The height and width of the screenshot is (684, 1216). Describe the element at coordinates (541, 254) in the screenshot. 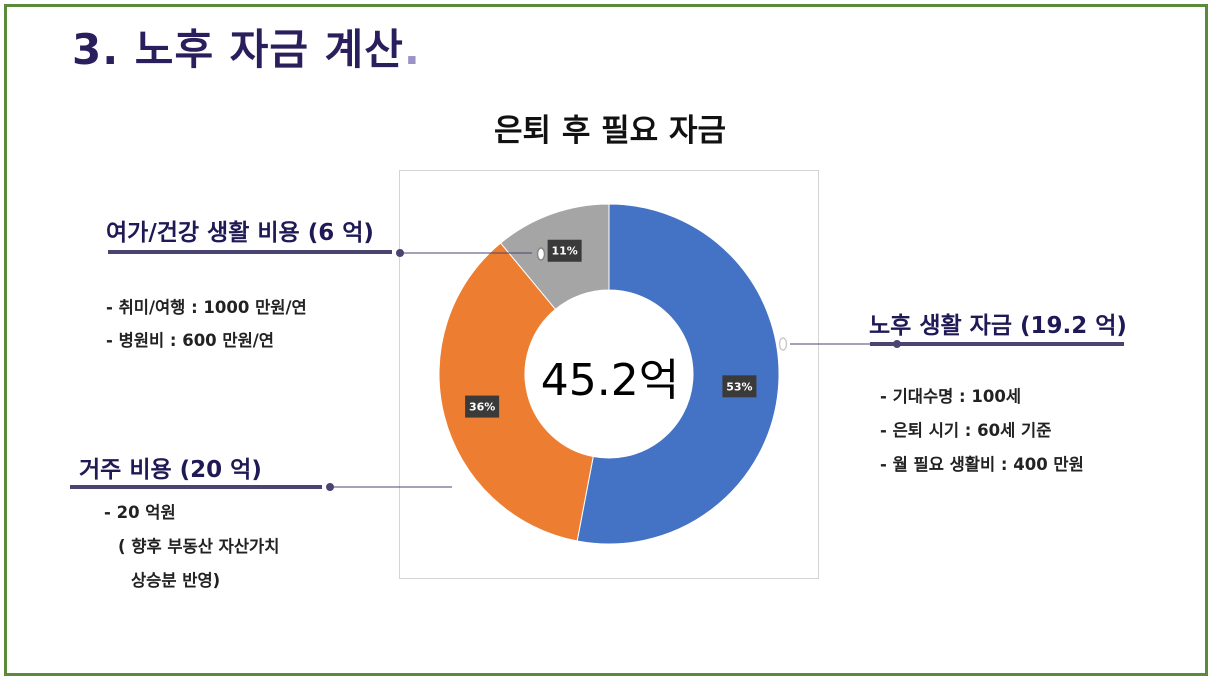

I see `leisure-anchor` at that location.